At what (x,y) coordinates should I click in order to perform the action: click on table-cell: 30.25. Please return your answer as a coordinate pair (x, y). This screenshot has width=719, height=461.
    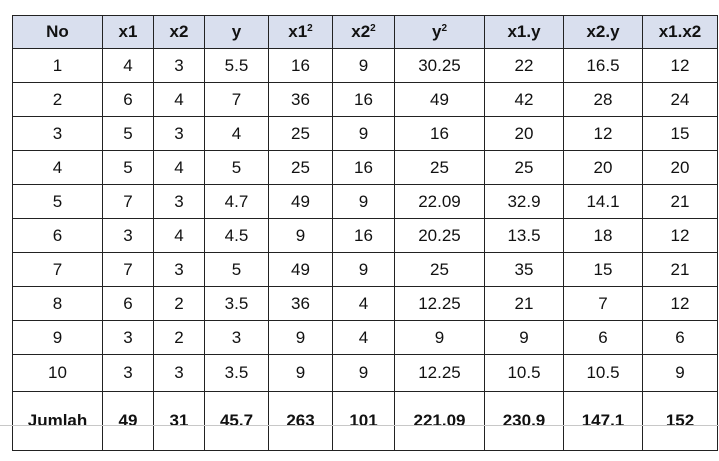
    Looking at the image, I should click on (439, 65).